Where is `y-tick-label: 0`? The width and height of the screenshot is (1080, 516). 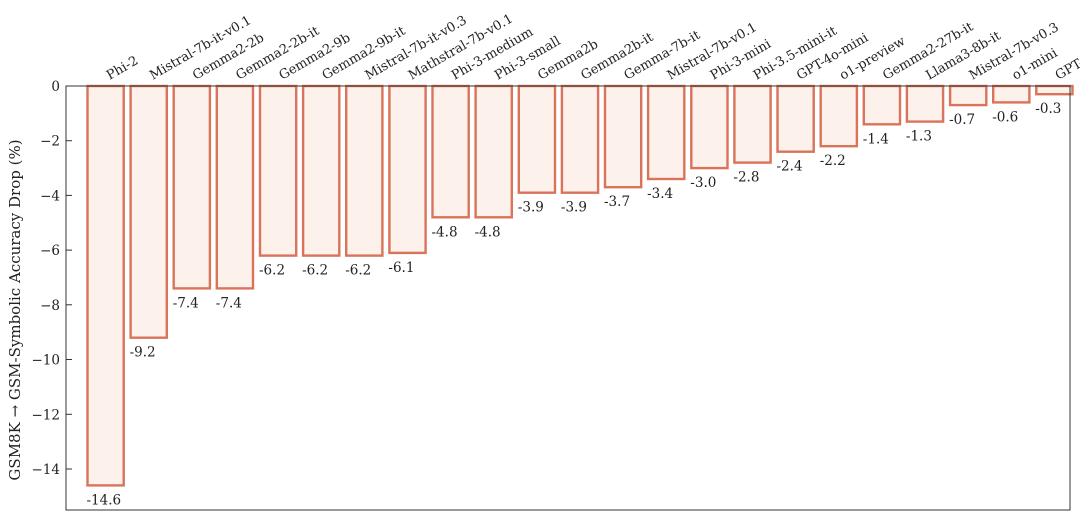 y-tick-label: 0 is located at coordinates (55, 87).